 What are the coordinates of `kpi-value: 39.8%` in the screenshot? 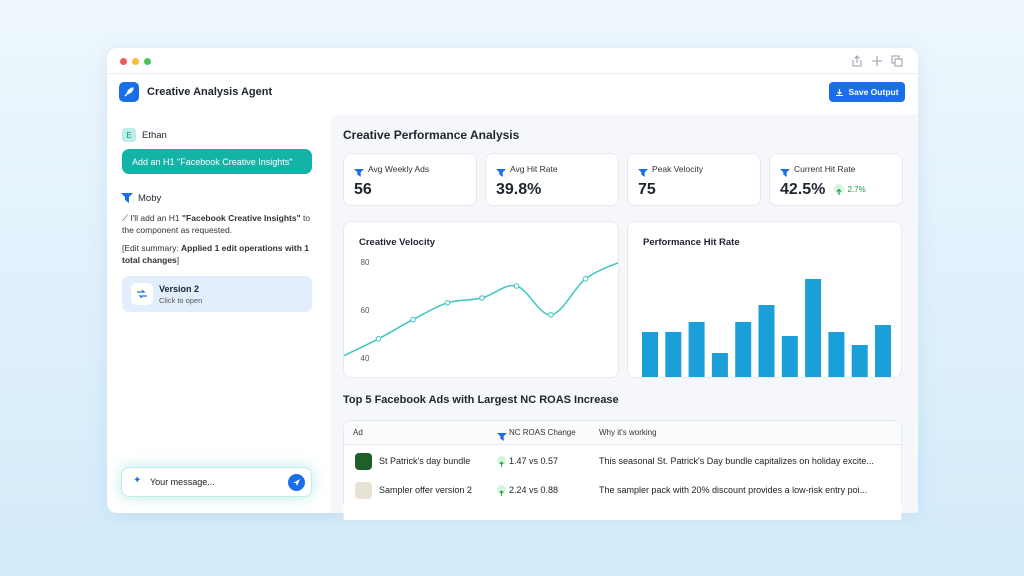 It's located at (519, 189).